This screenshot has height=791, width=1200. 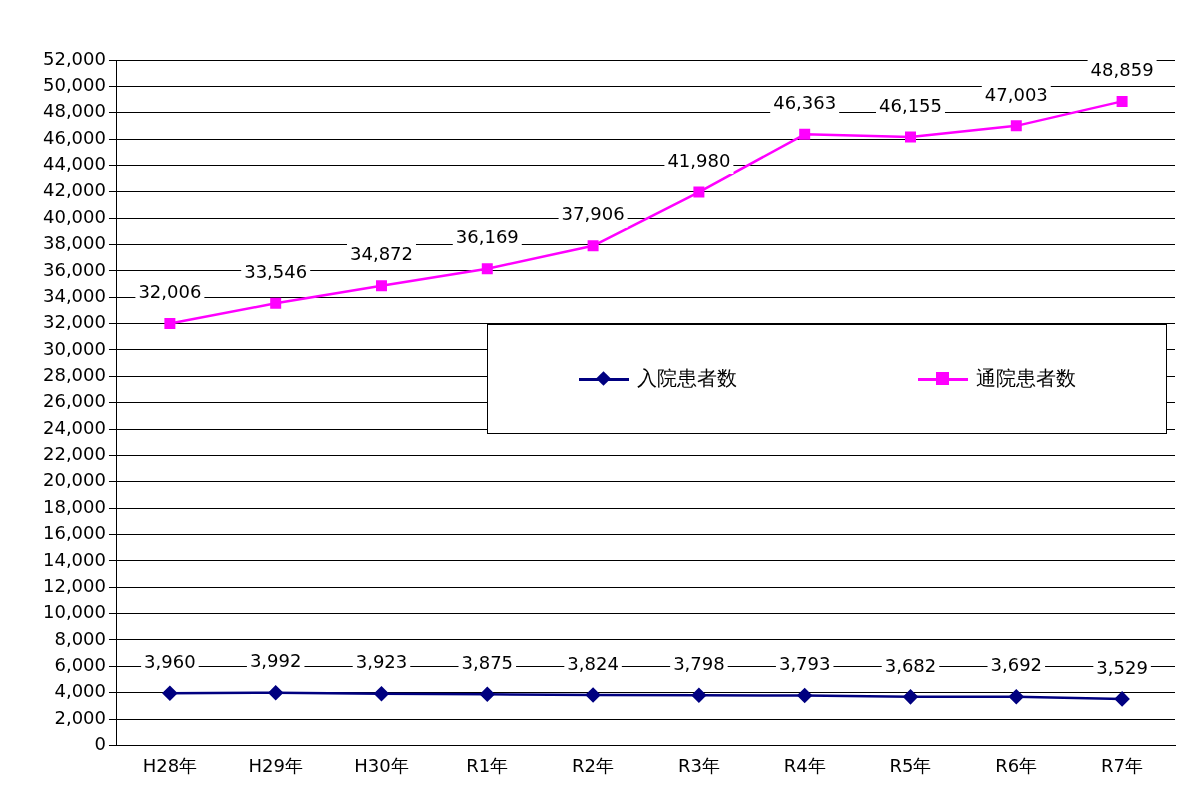 What do you see at coordinates (74, 585) in the screenshot?
I see `y-tick-label: 12,000` at bounding box center [74, 585].